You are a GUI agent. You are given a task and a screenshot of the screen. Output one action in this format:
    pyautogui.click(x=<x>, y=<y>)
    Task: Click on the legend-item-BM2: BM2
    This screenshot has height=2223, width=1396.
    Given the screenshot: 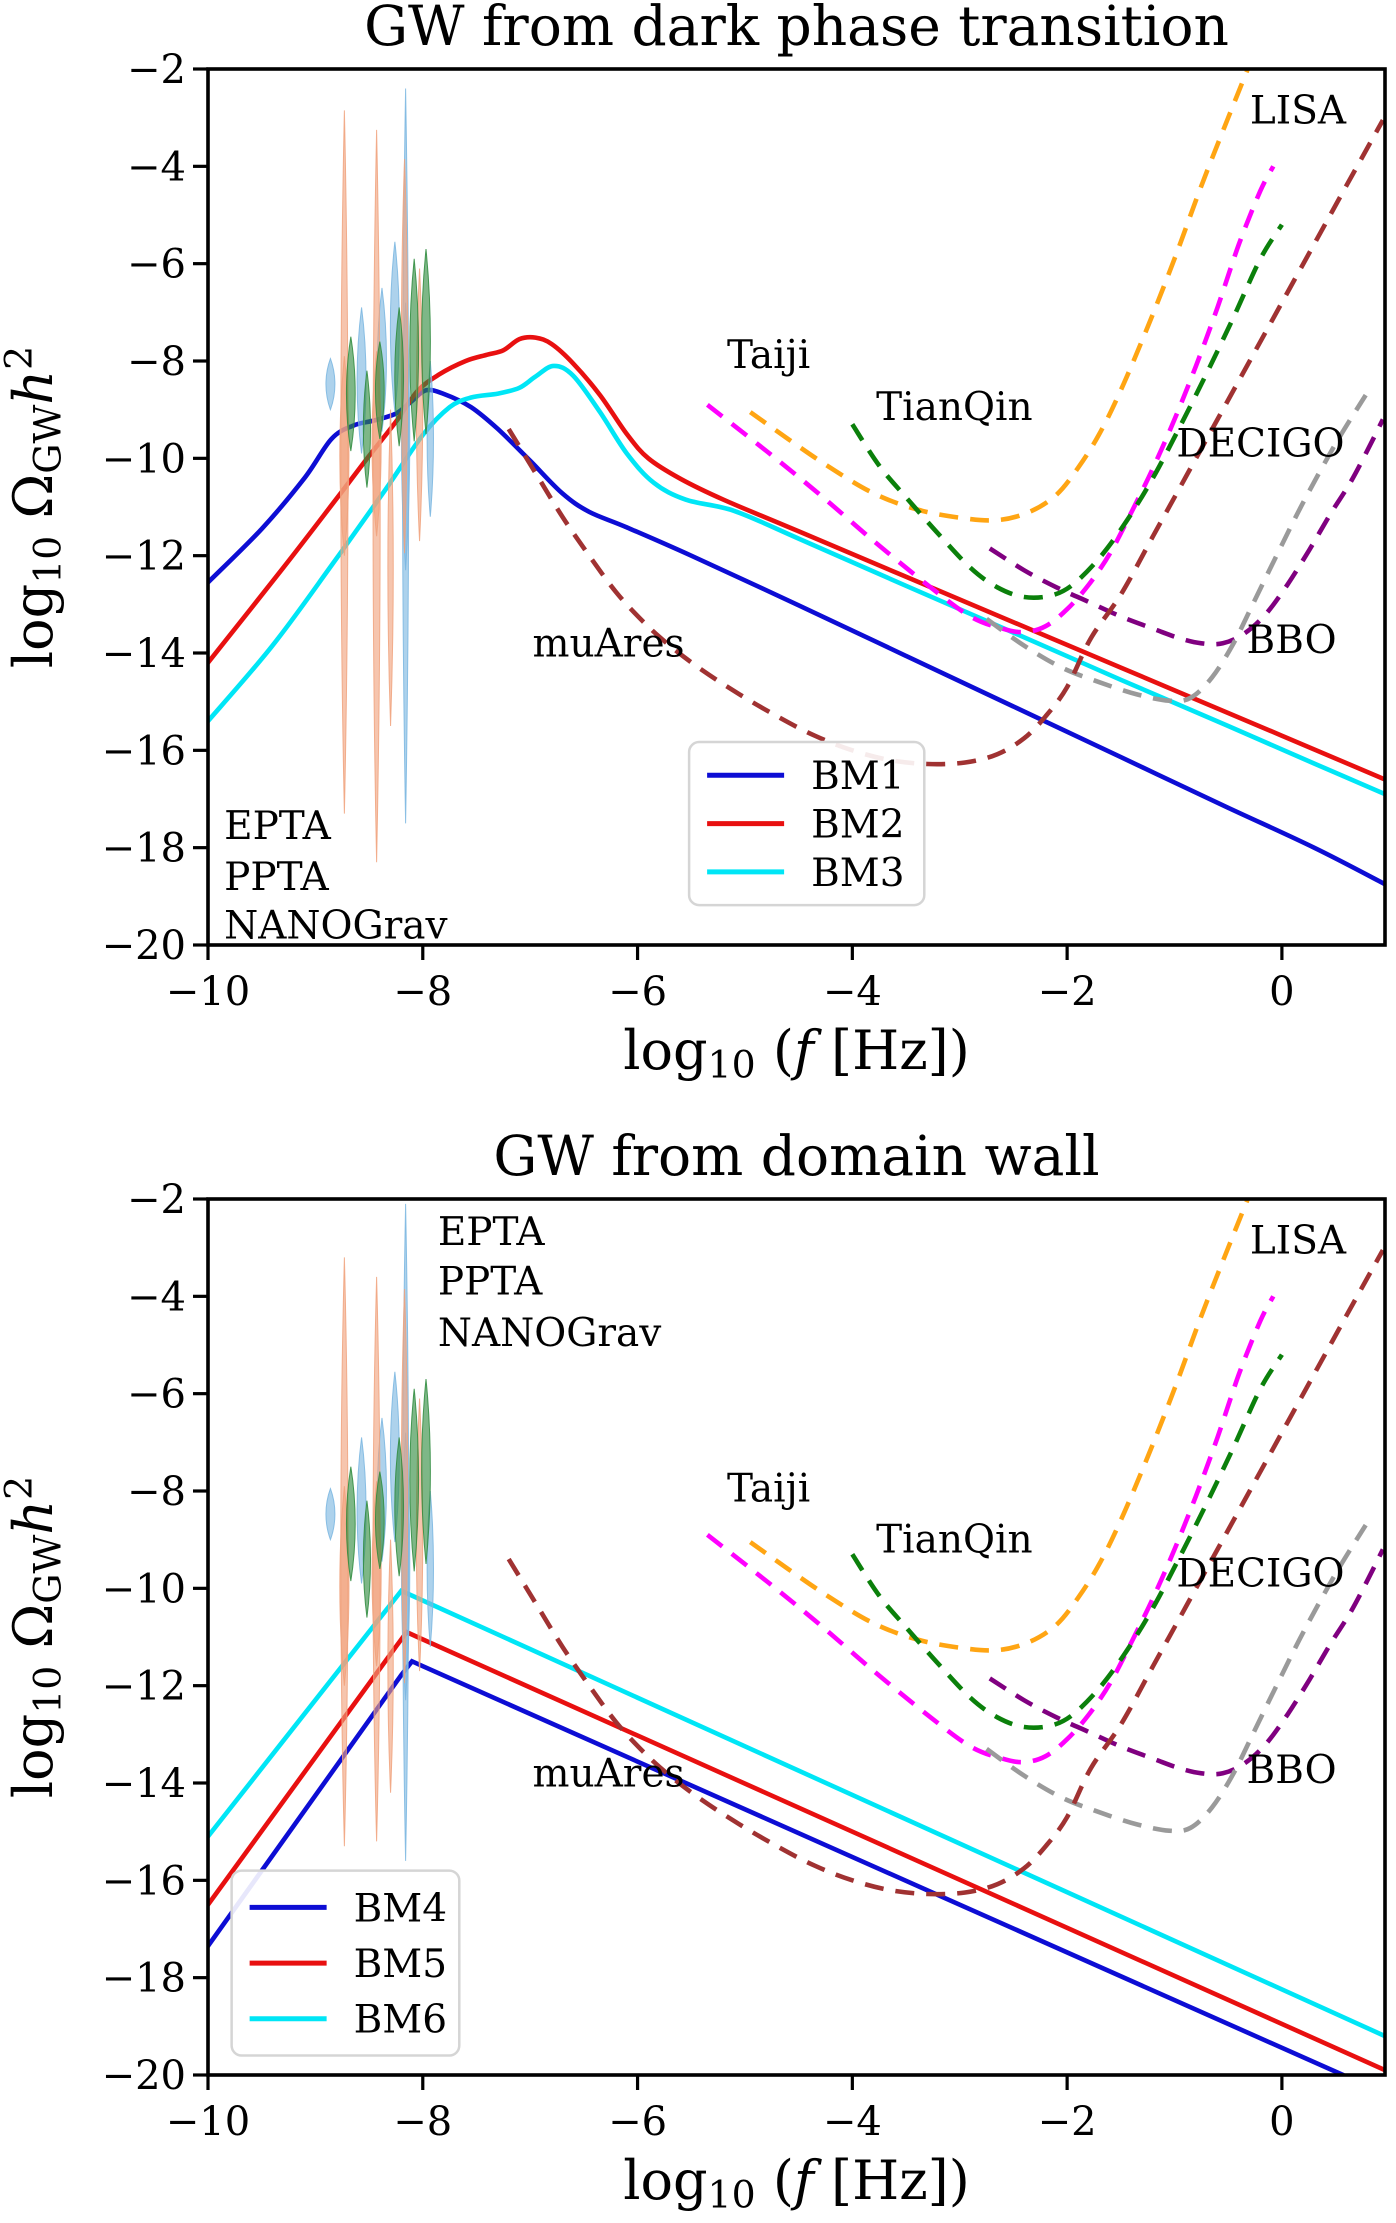 What is the action you would take?
    pyautogui.click(x=857, y=825)
    